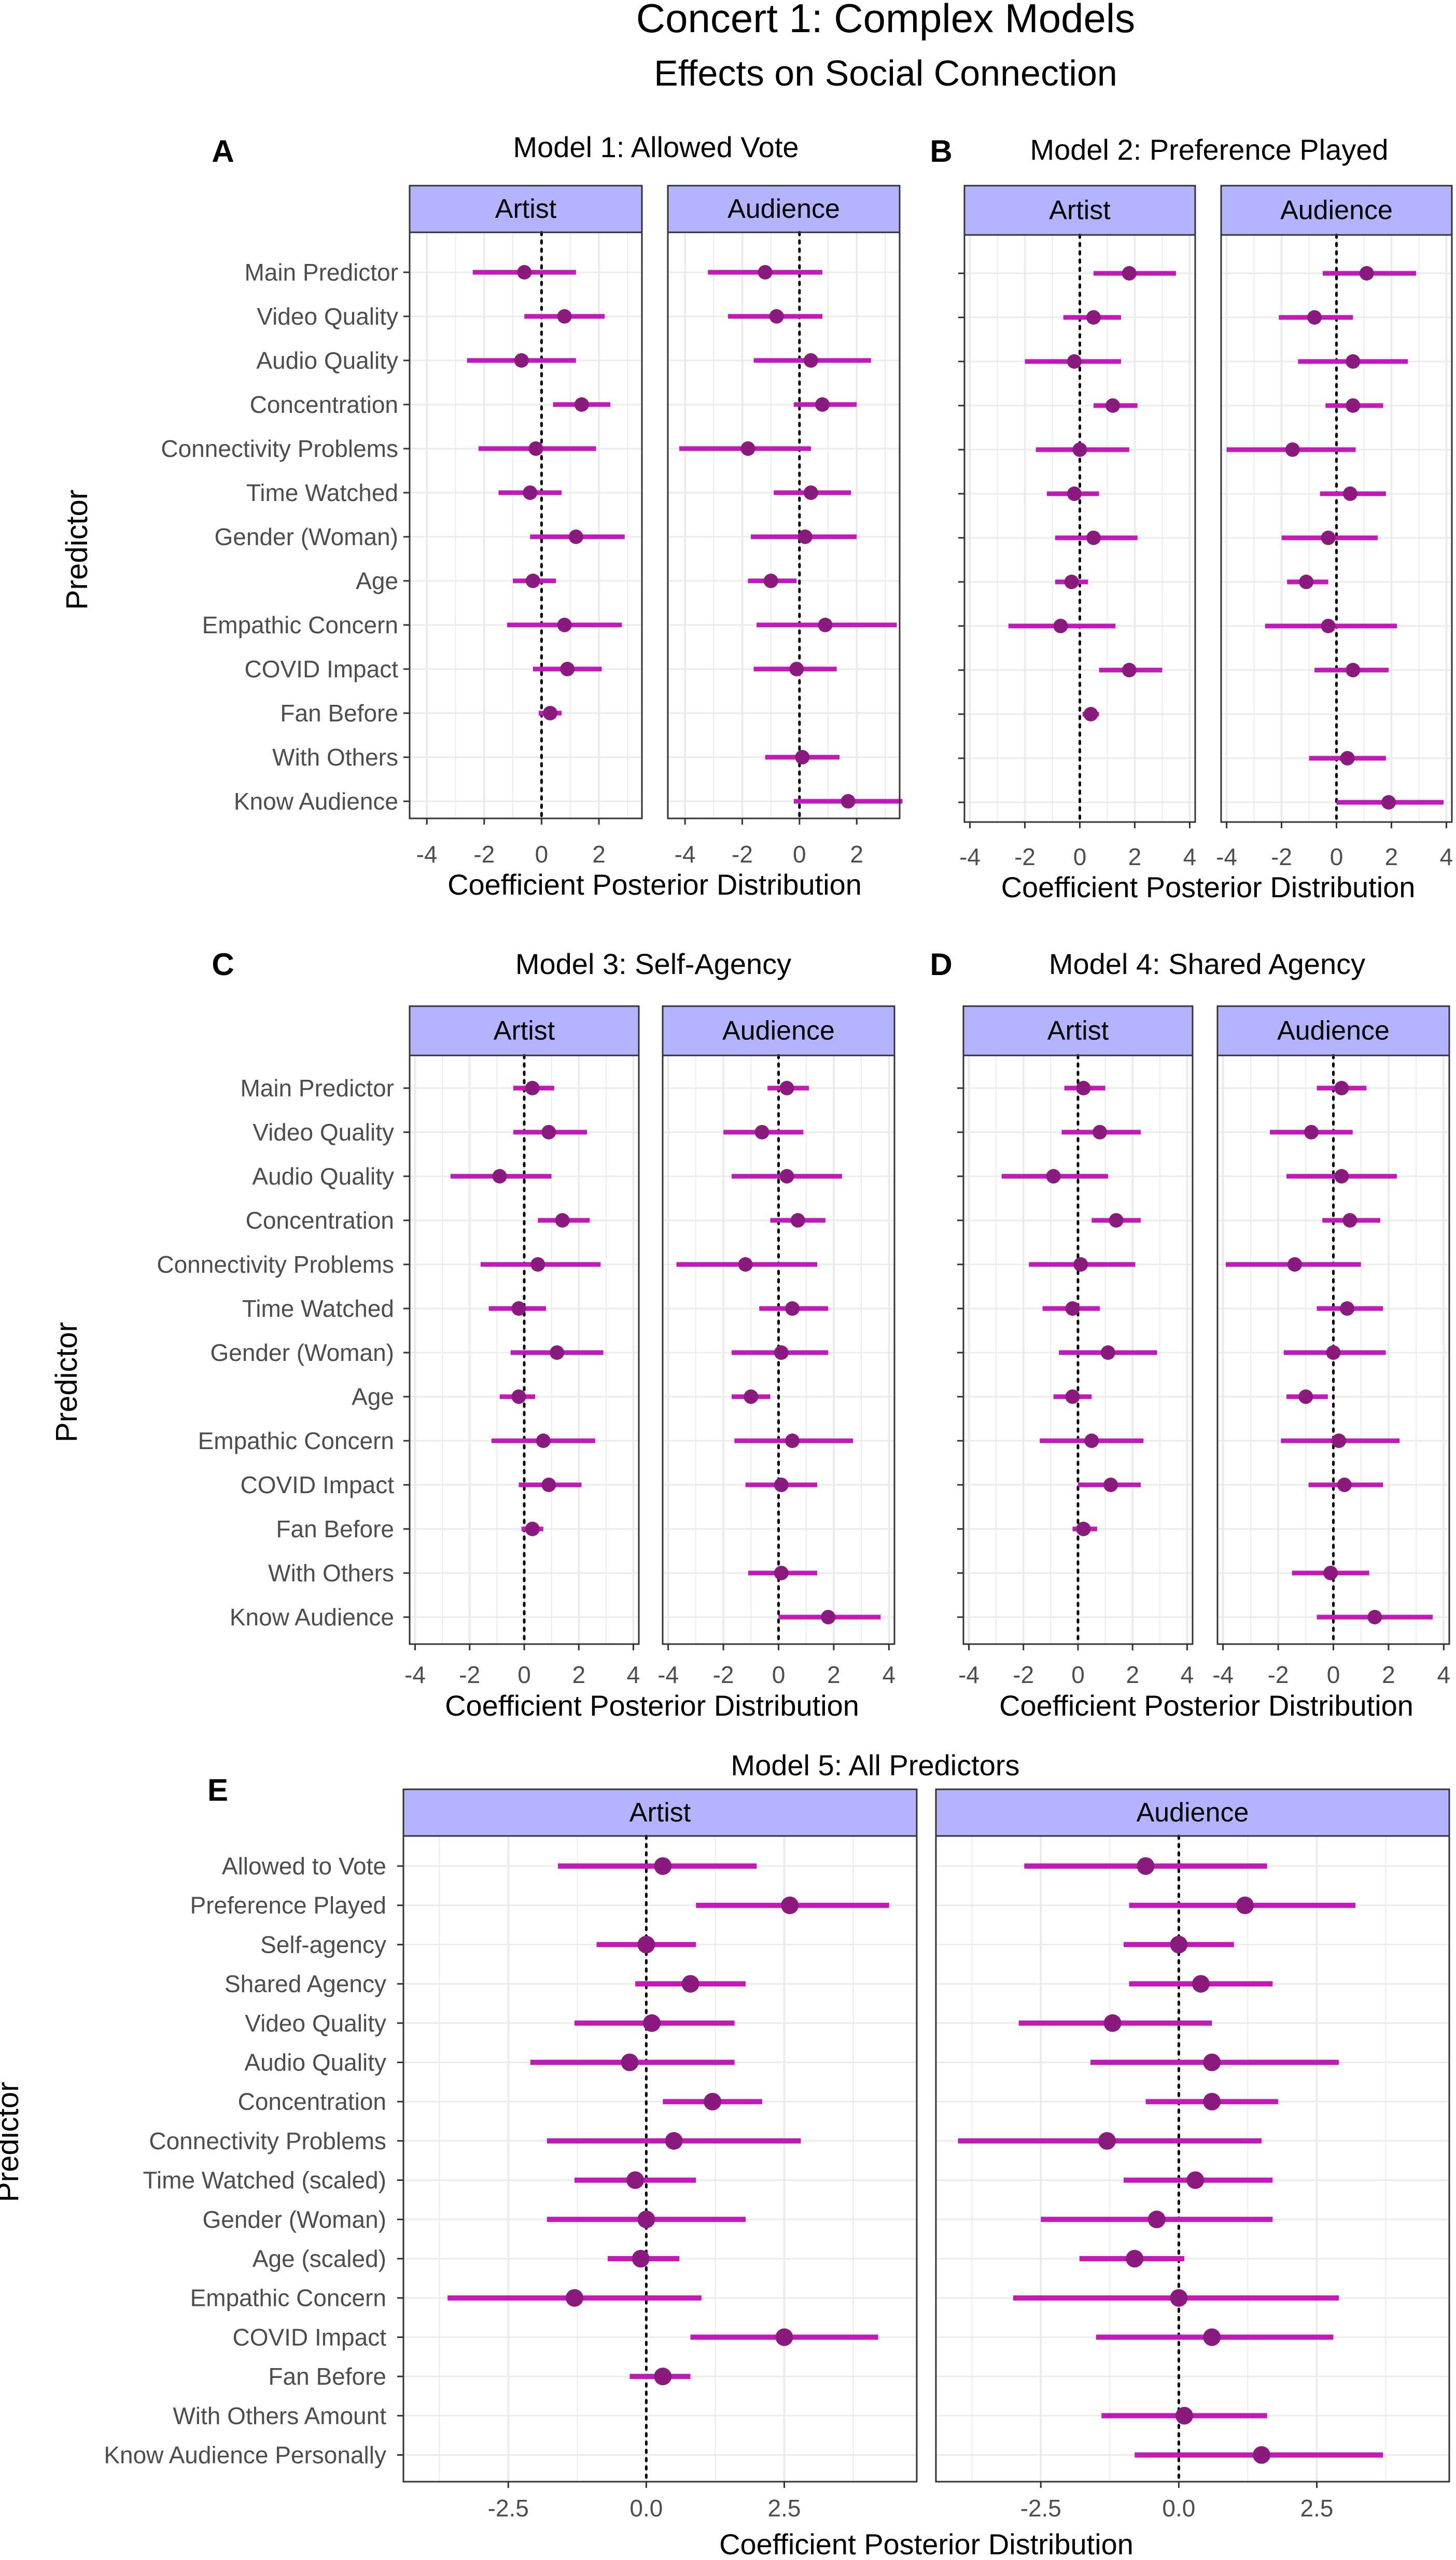 The height and width of the screenshot is (2560, 1456). What do you see at coordinates (646, 2508) in the screenshot?
I see `x-tick-label: 0.0` at bounding box center [646, 2508].